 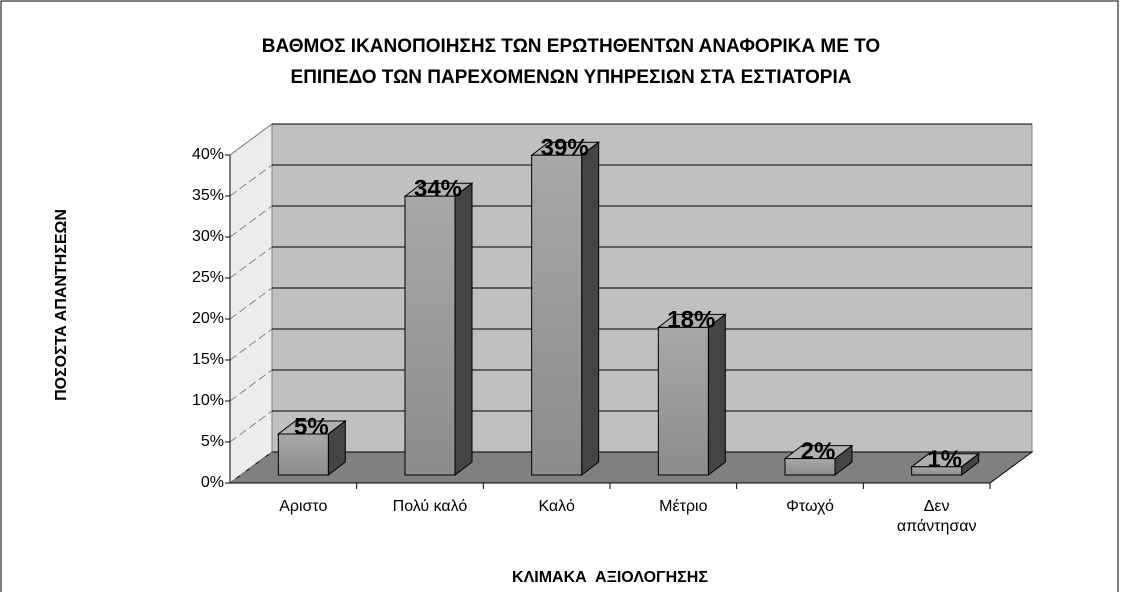 What do you see at coordinates (208, 154) in the screenshot?
I see `y-tick-label: 40%` at bounding box center [208, 154].